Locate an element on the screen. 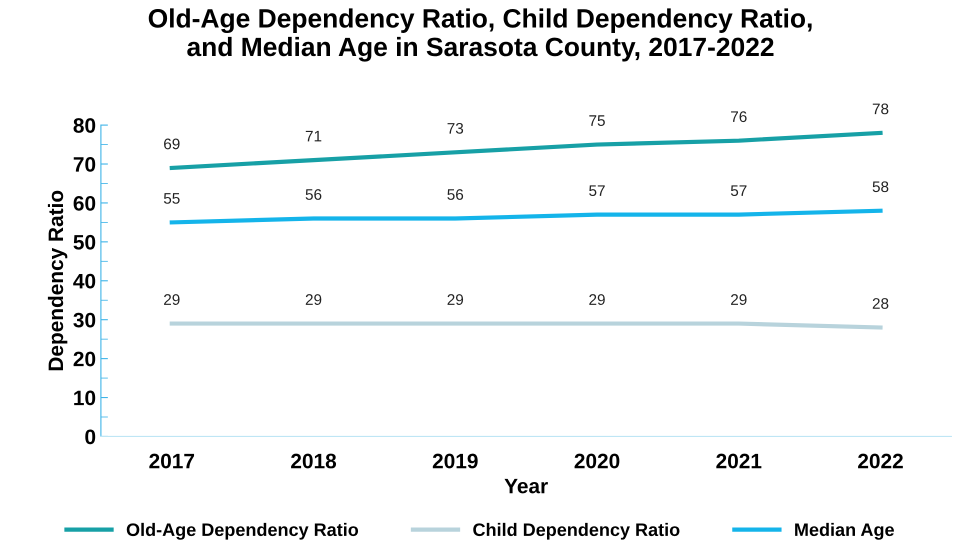 The image size is (961, 556). y-tick-label: 10 is located at coordinates (85, 398).